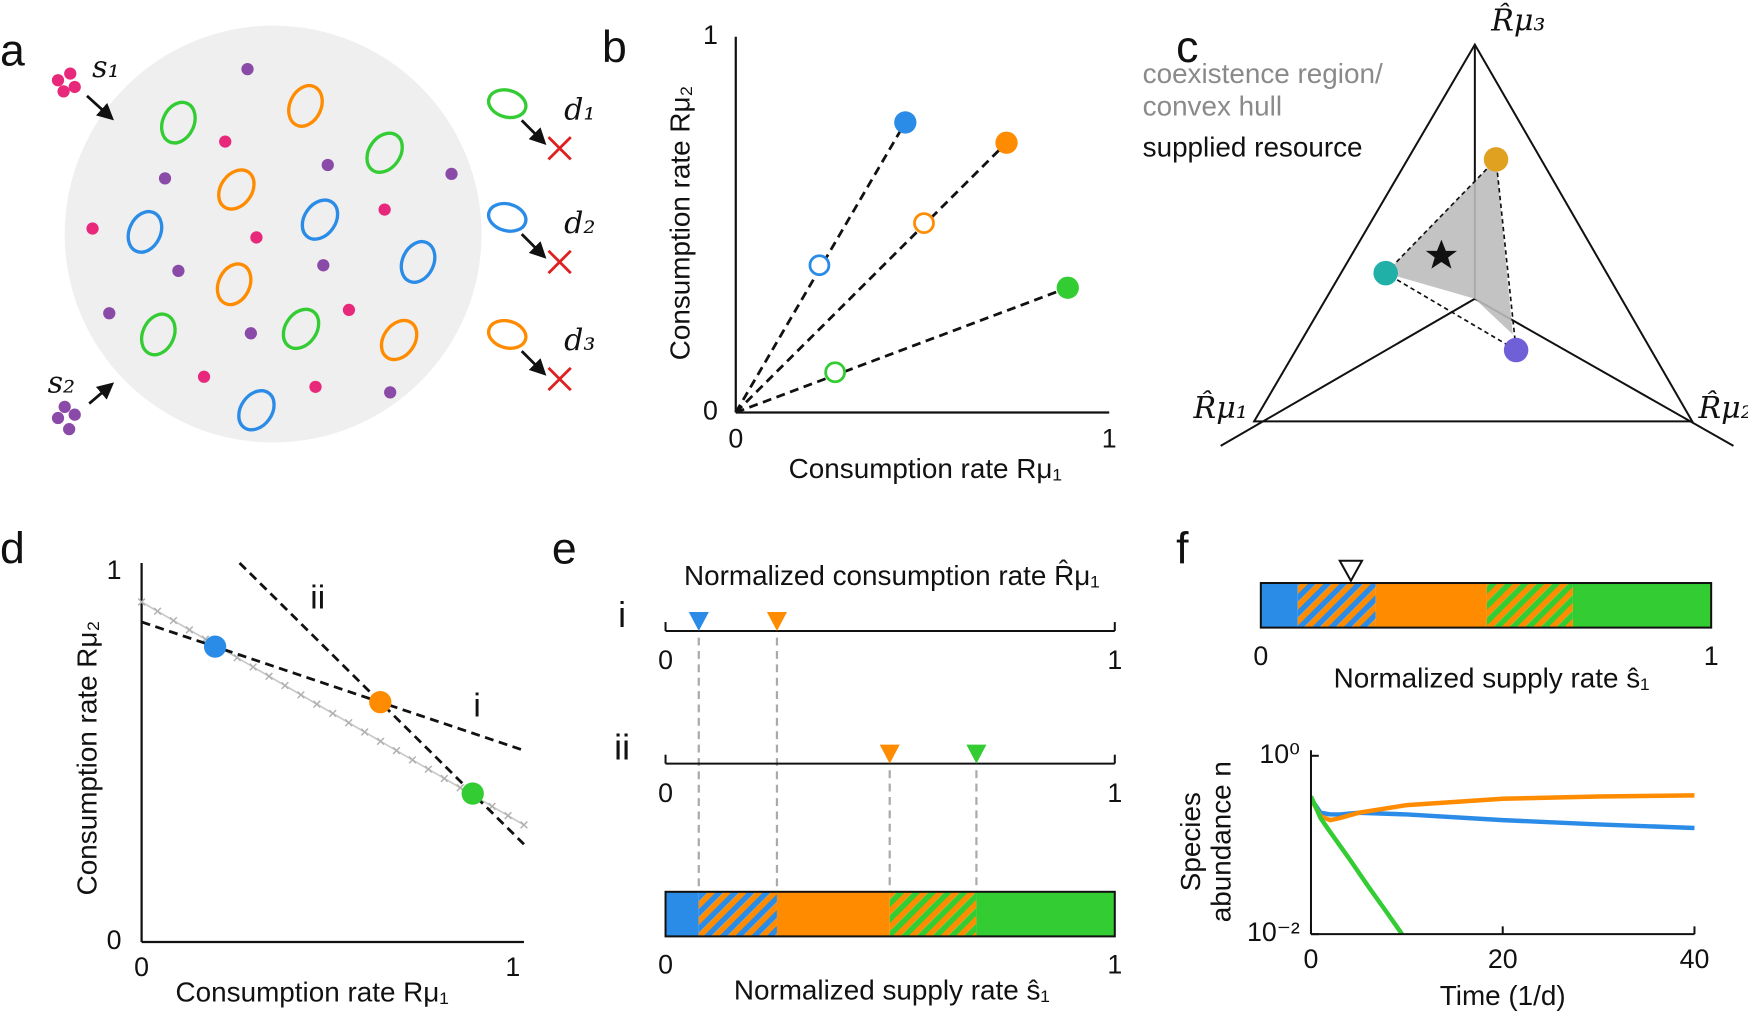 The width and height of the screenshot is (1748, 1020). Describe the element at coordinates (273, 234) in the screenshot. I see `chemostat` at that location.